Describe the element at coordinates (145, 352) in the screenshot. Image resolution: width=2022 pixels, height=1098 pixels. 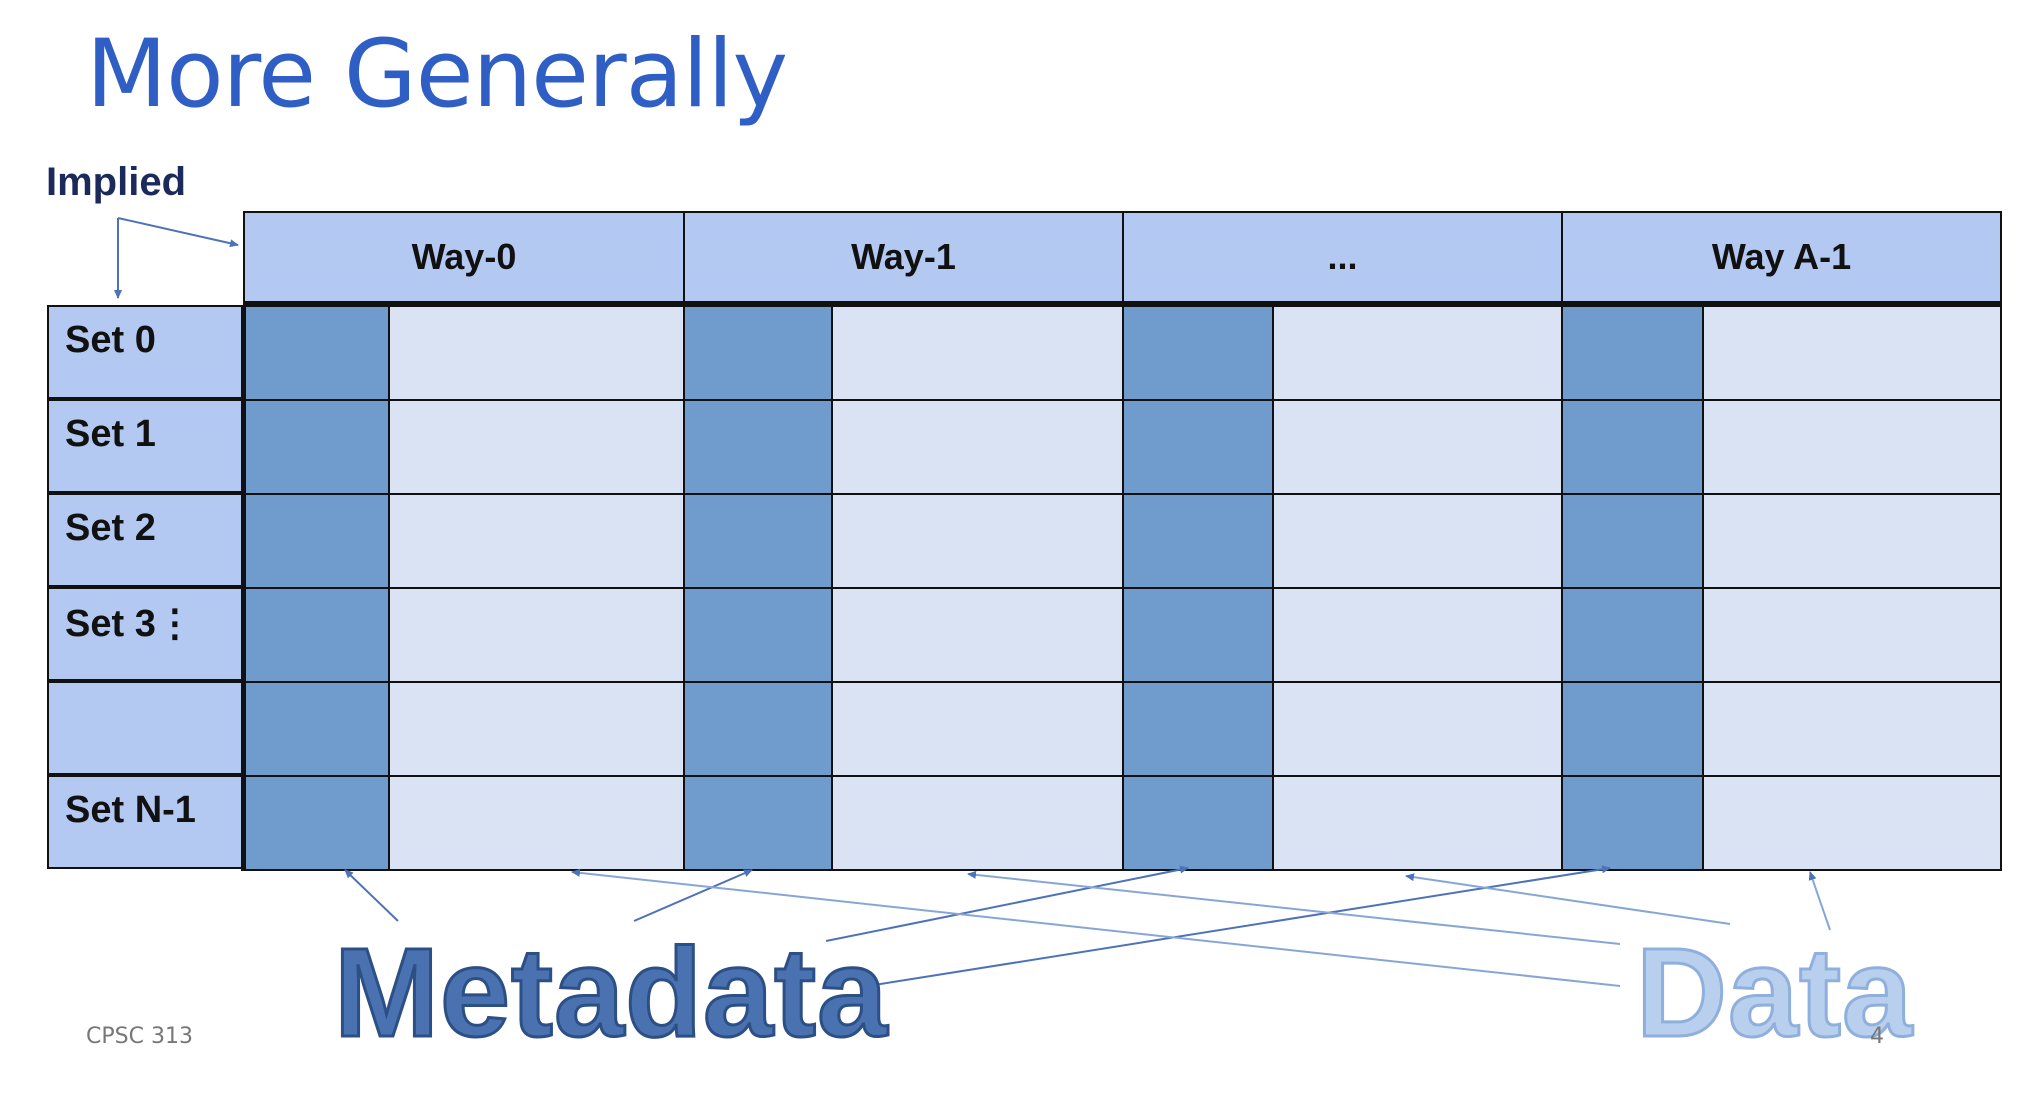
I see `set-label: Set 0` at that location.